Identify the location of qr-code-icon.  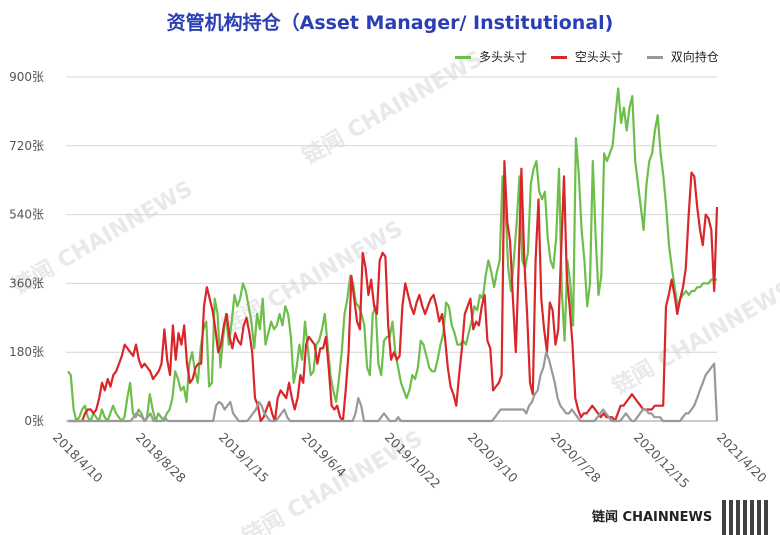
(746, 517).